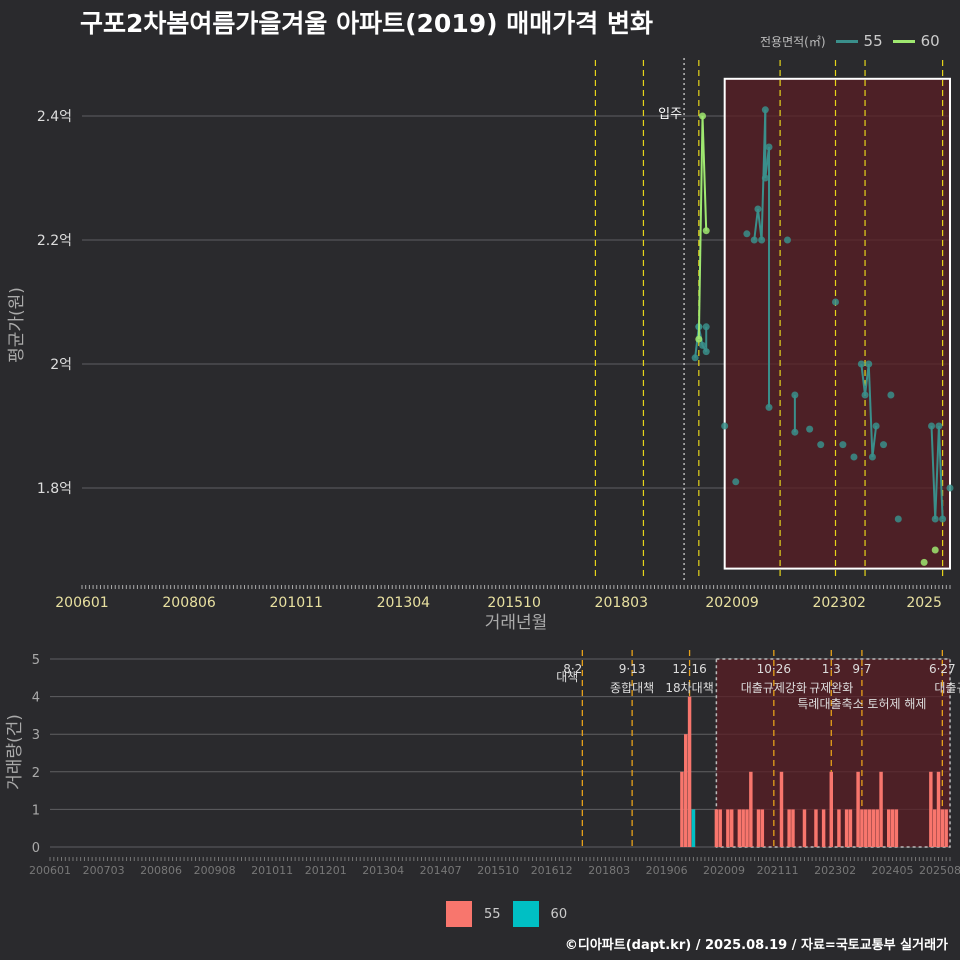  I want to click on legend-text-55: 55, so click(492, 914).